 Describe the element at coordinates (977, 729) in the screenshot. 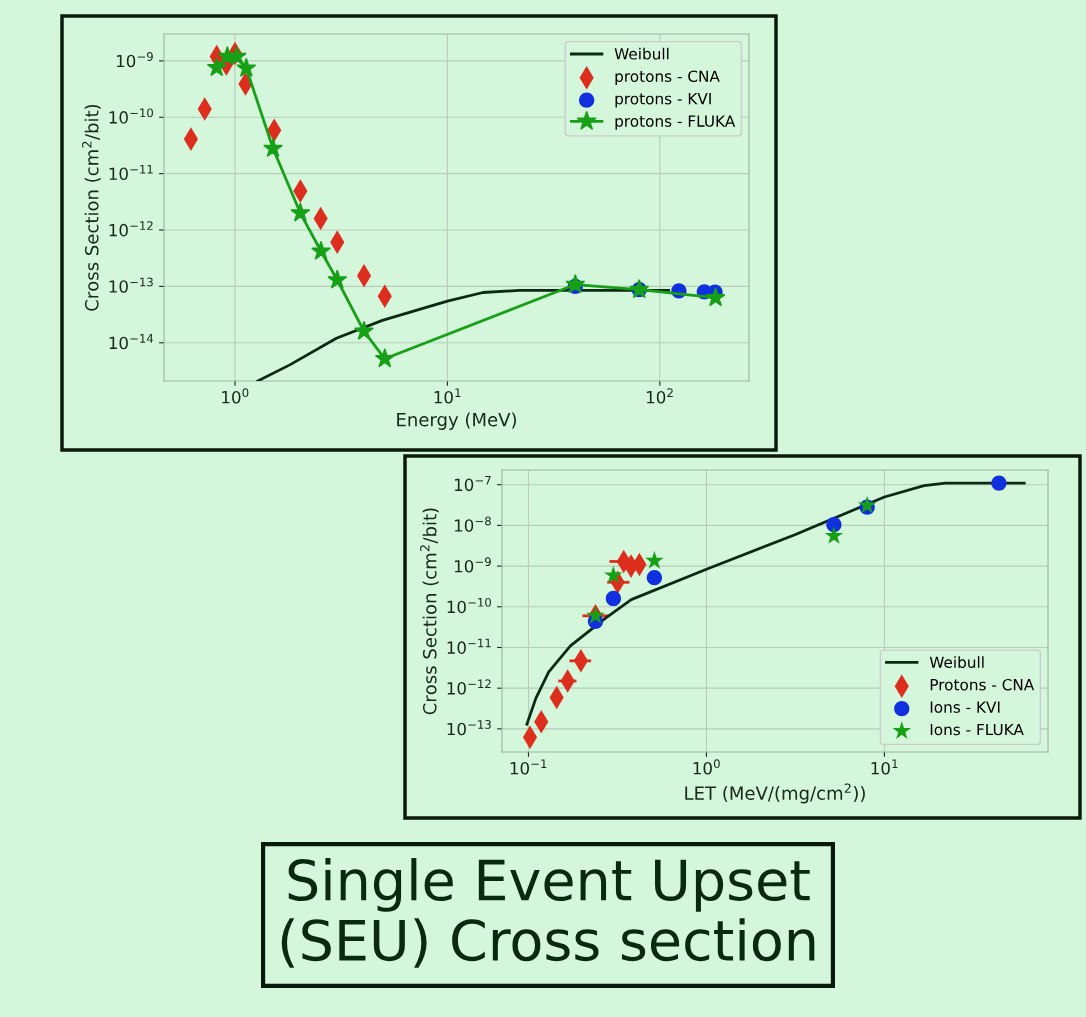

I see `legend-label: Ions - FLUKA` at that location.